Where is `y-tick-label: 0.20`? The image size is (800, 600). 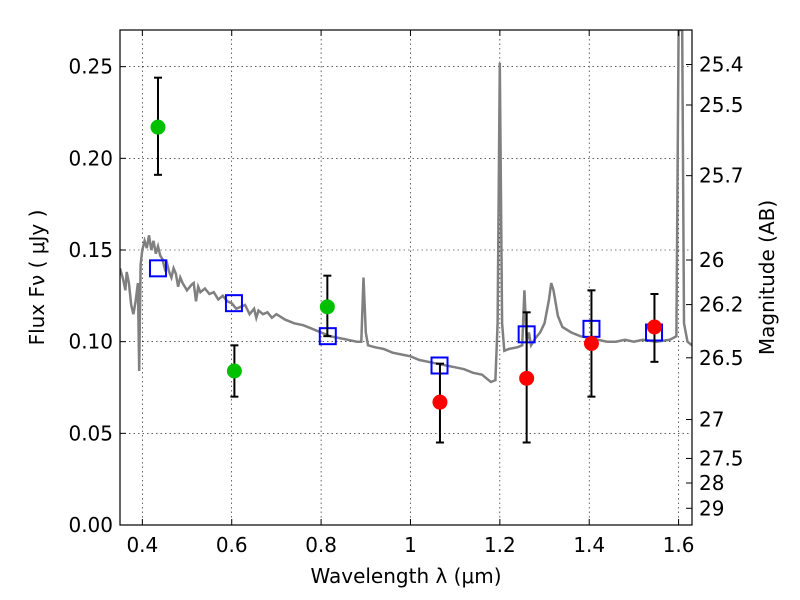 y-tick-label: 0.20 is located at coordinates (90, 158).